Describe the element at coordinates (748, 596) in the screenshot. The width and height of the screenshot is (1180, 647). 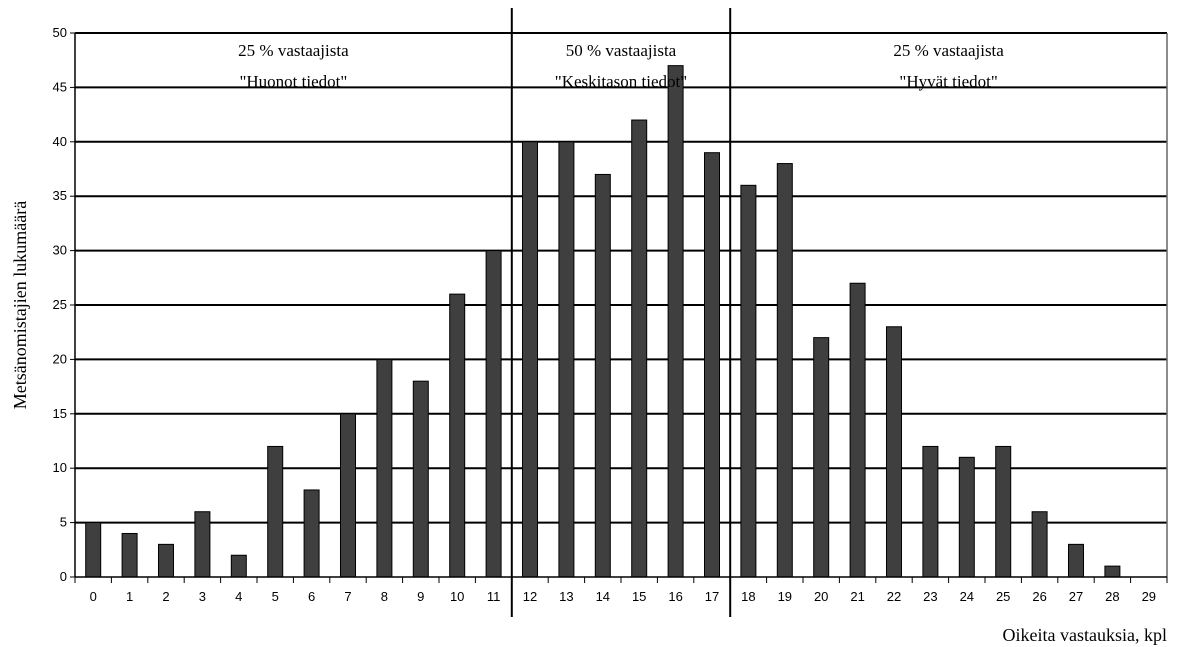
I see `x-tick-label: 18` at that location.